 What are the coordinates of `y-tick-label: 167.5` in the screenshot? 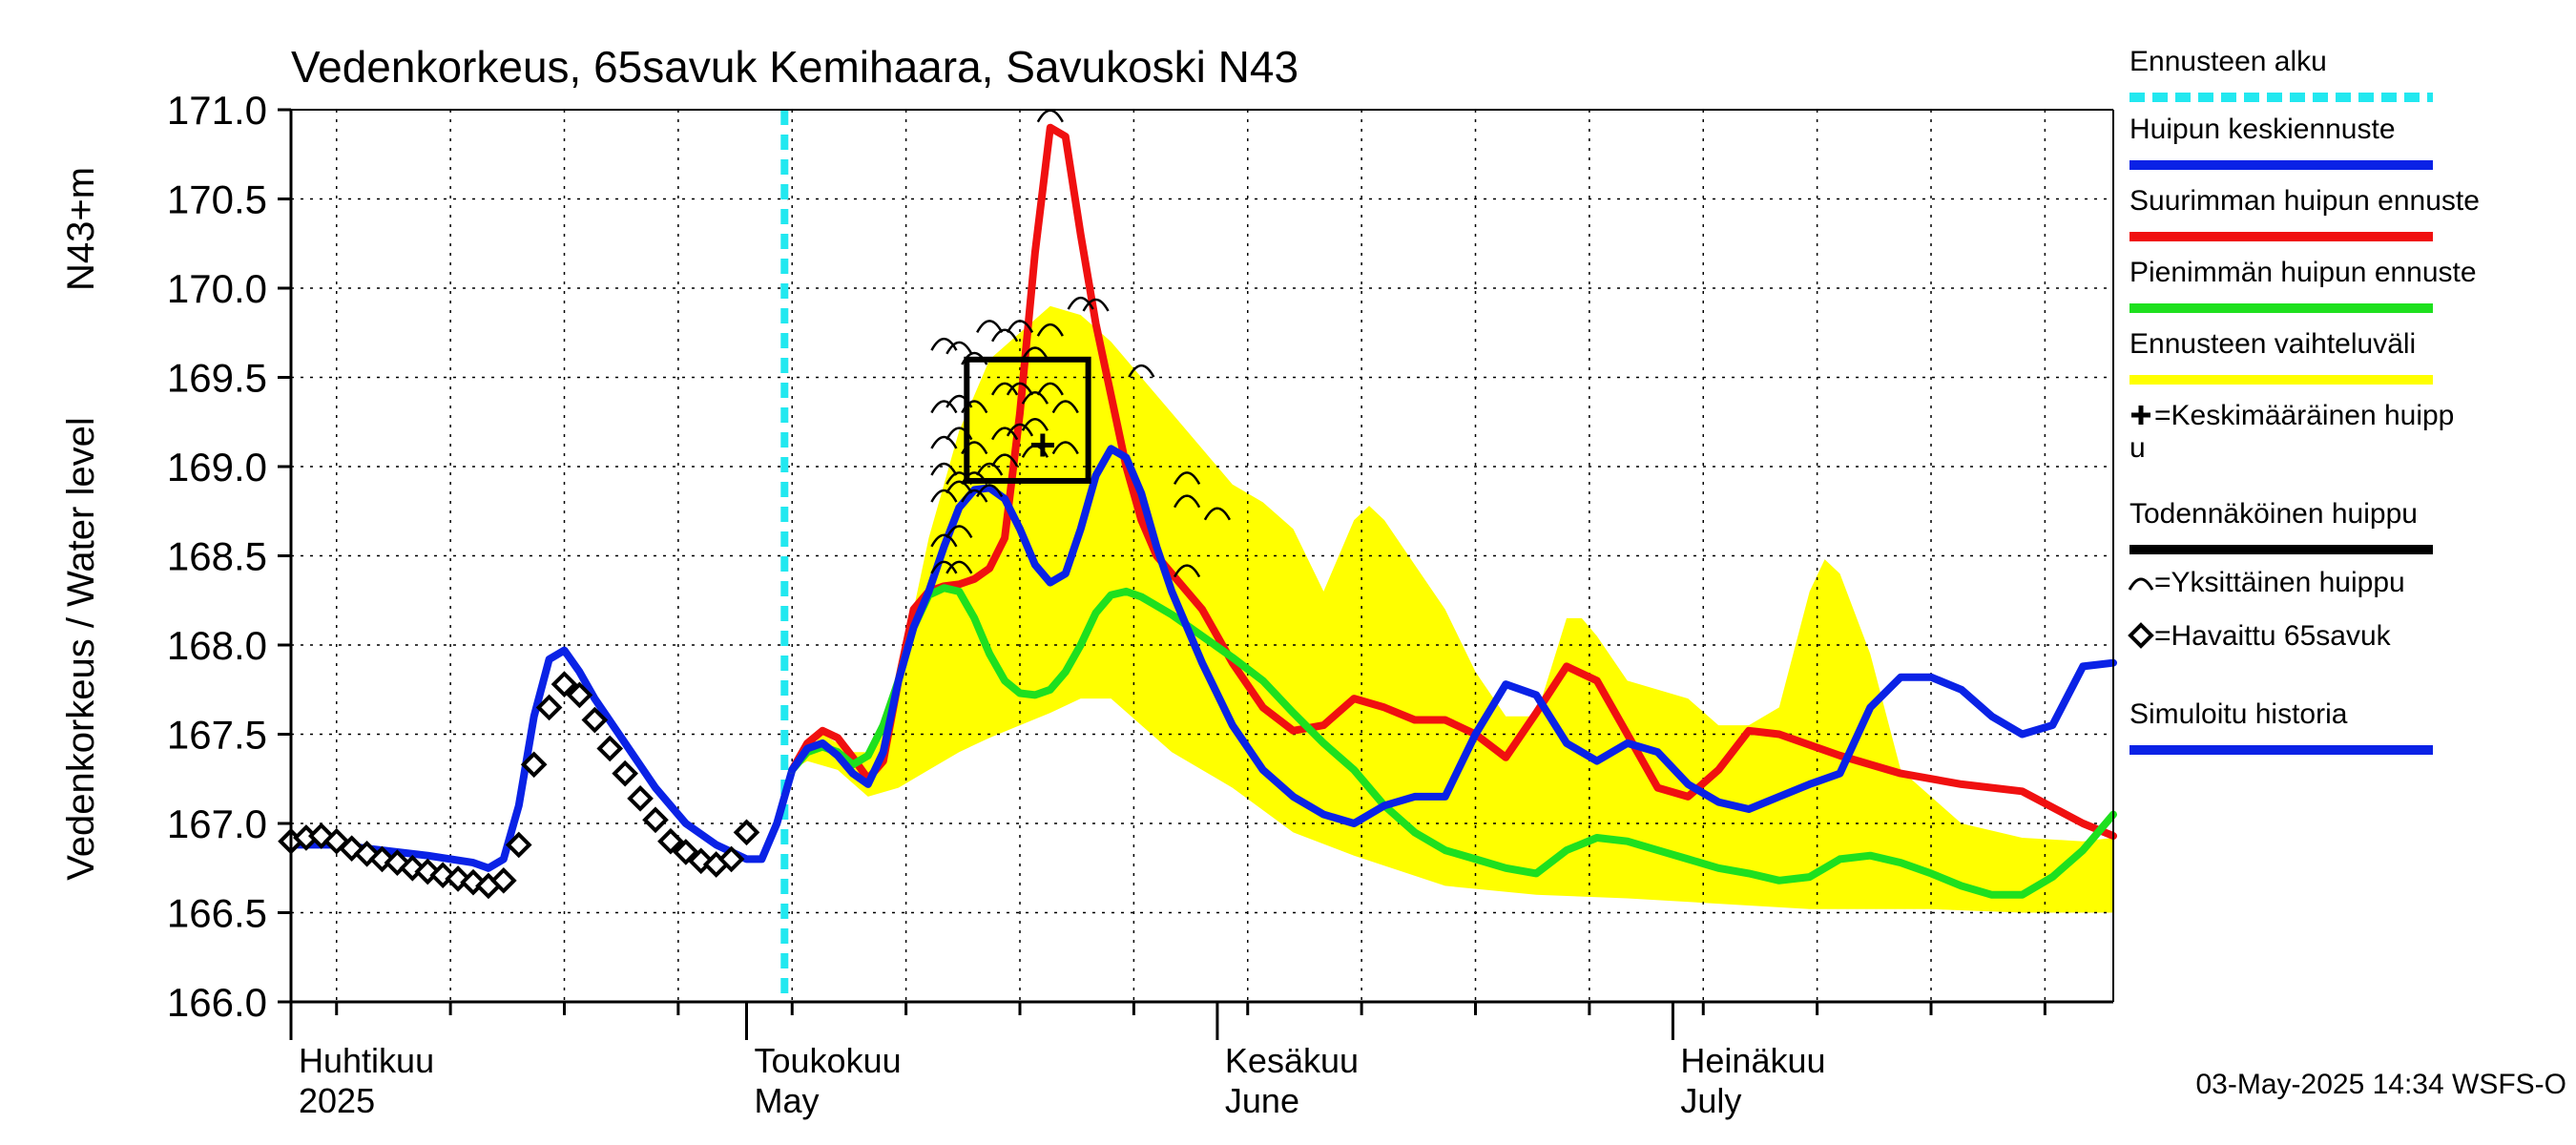 It's located at (217, 735).